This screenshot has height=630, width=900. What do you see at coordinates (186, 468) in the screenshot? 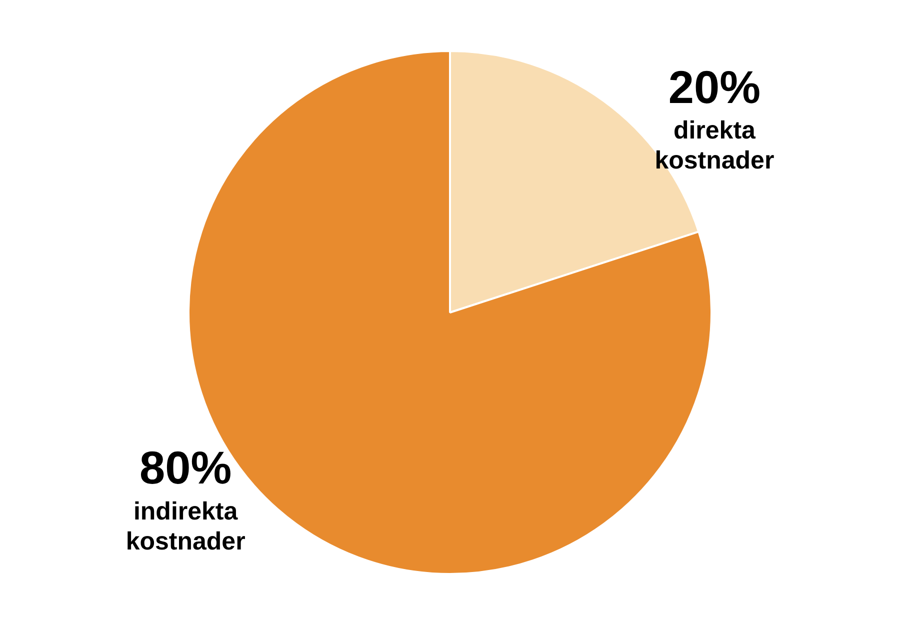
I see `data-label: 80%` at bounding box center [186, 468].